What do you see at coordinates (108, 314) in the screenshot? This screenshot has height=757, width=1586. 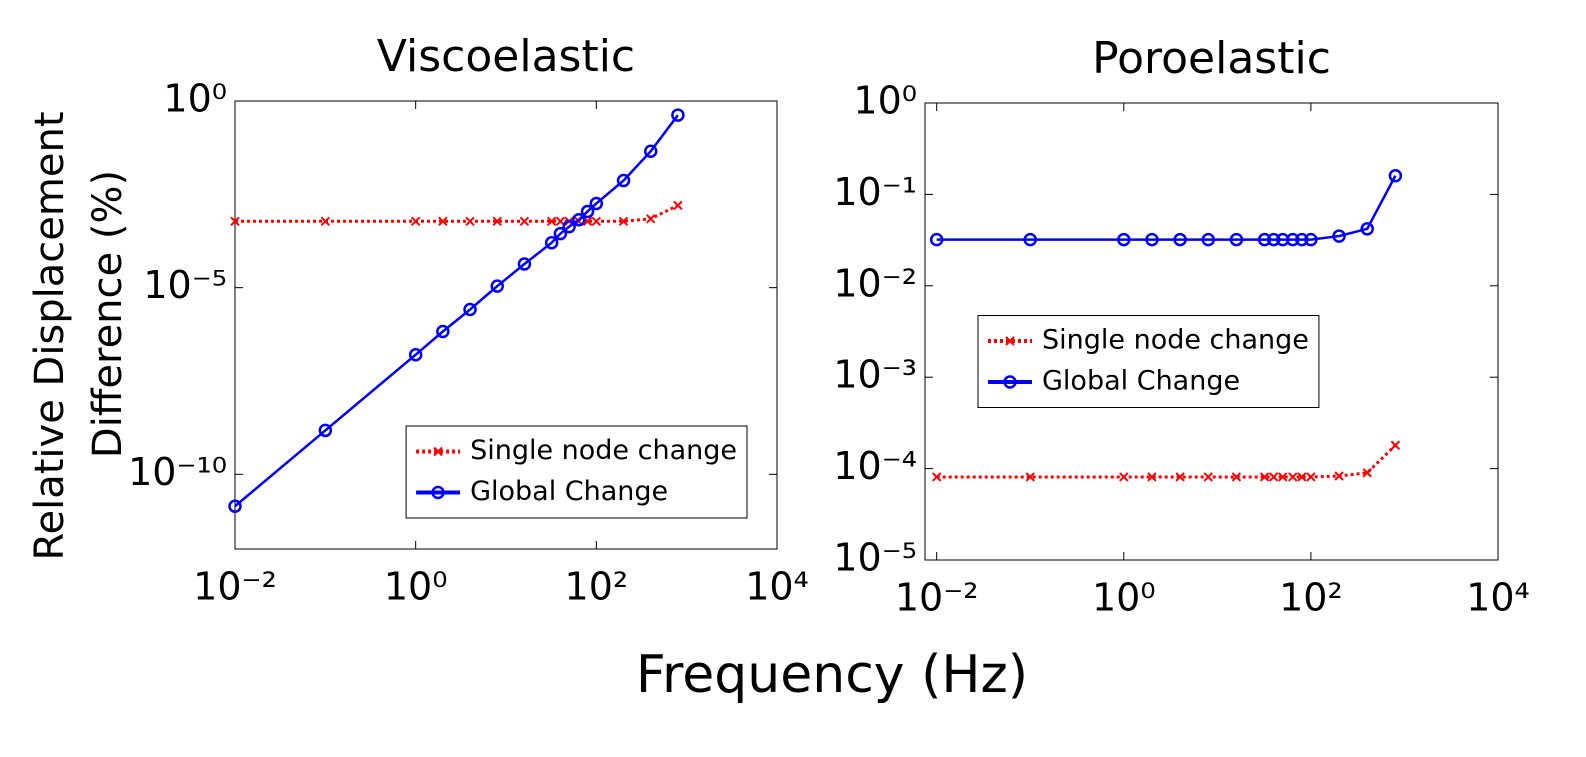 I see `y-axis-label: Difference (%)` at bounding box center [108, 314].